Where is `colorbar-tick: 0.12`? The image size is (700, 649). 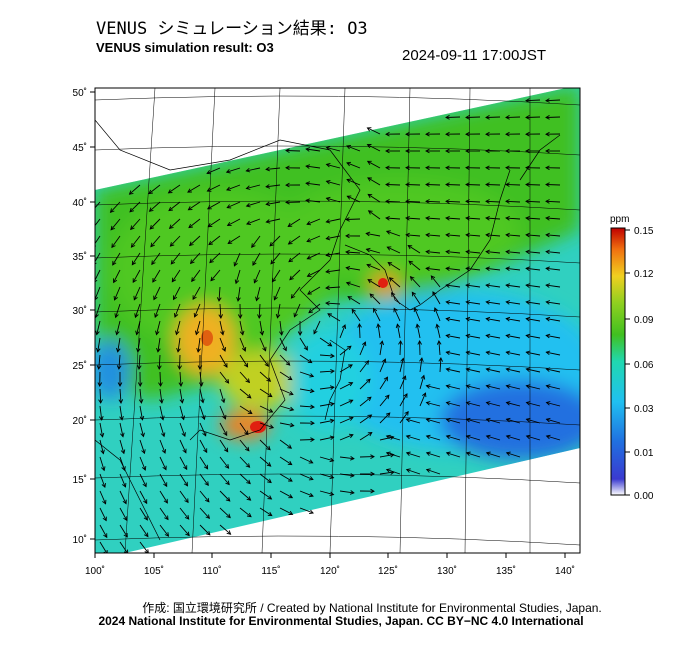
colorbar-tick: 0.12 is located at coordinates (644, 274).